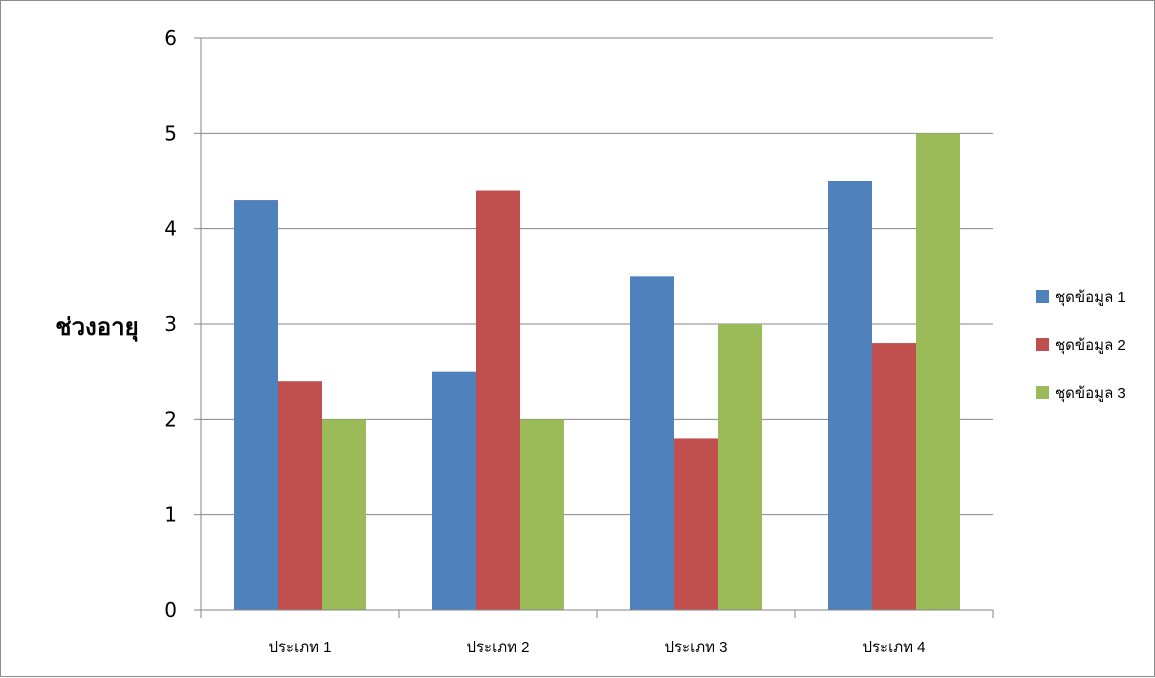 The width and height of the screenshot is (1155, 678). I want to click on x-tick-label: ประเภท 4, so click(893, 647).